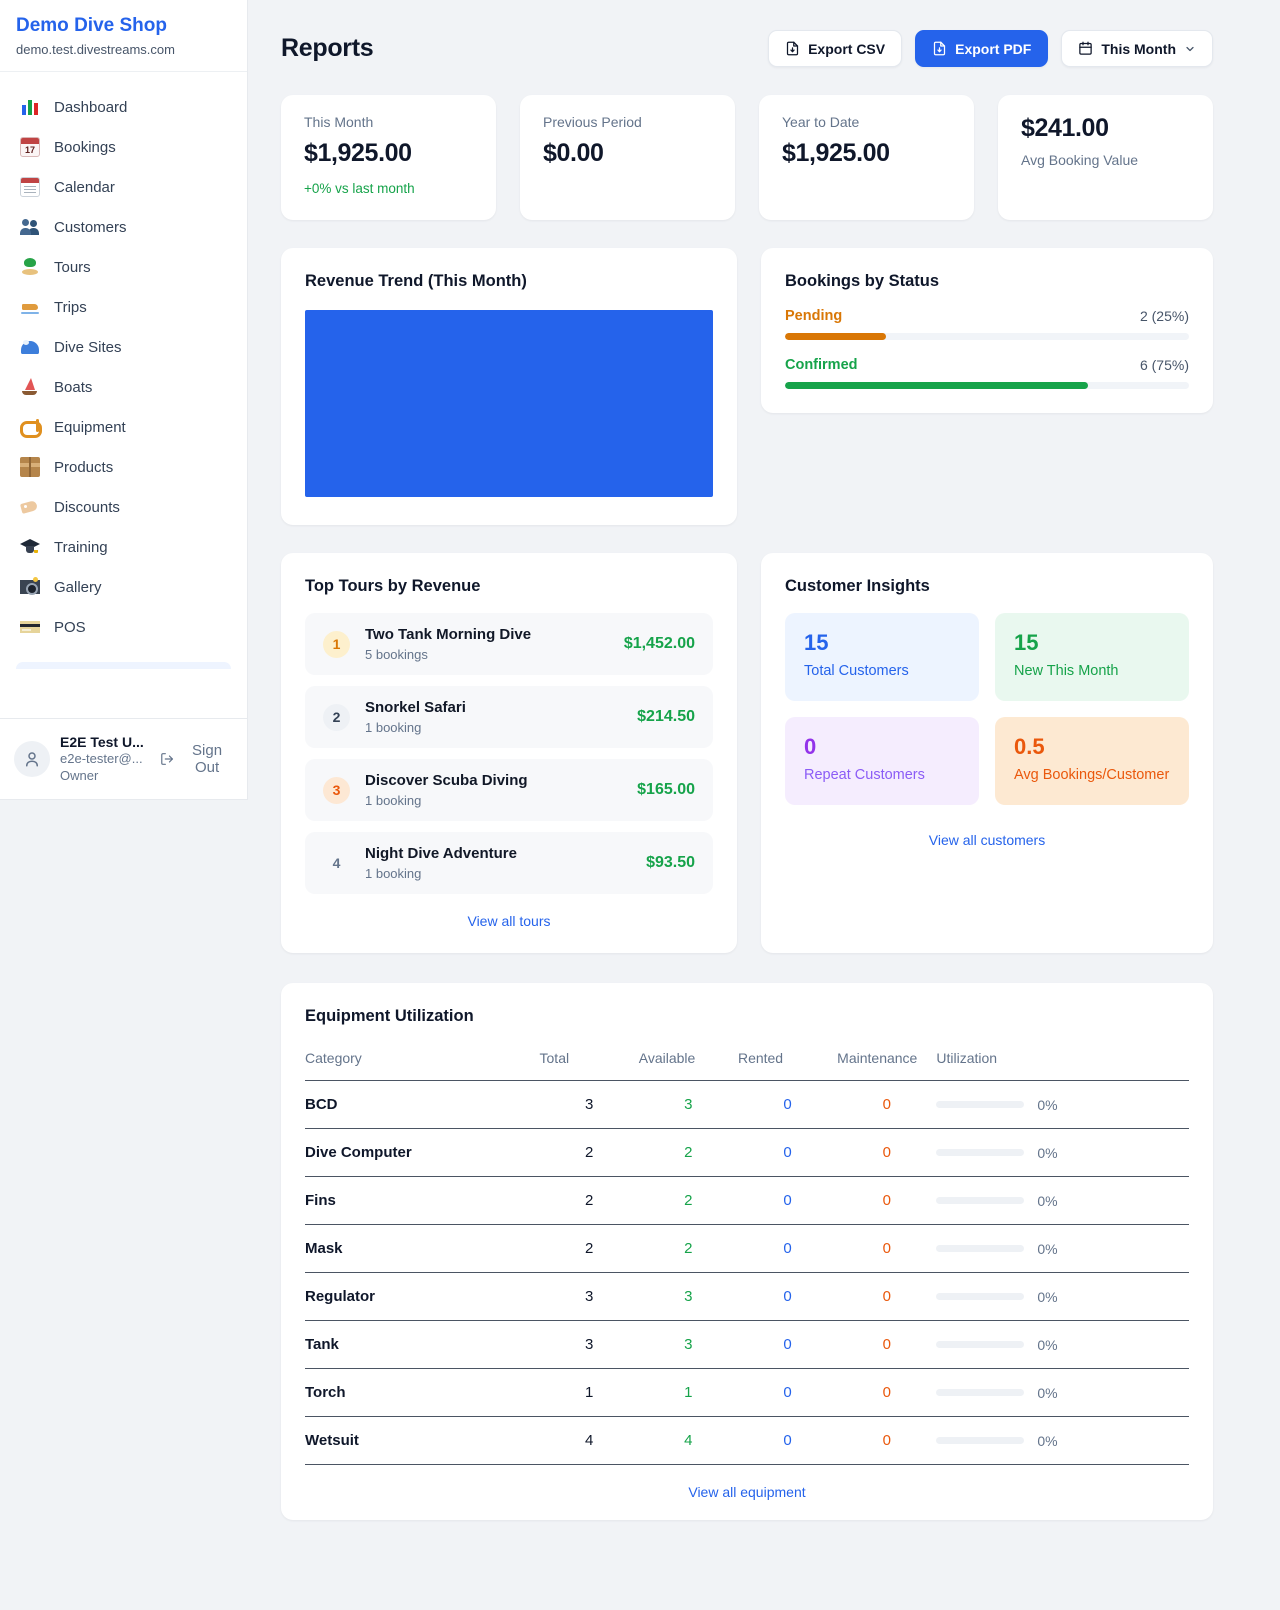 The image size is (1280, 1610). I want to click on revenue-trend-bar, so click(509, 403).